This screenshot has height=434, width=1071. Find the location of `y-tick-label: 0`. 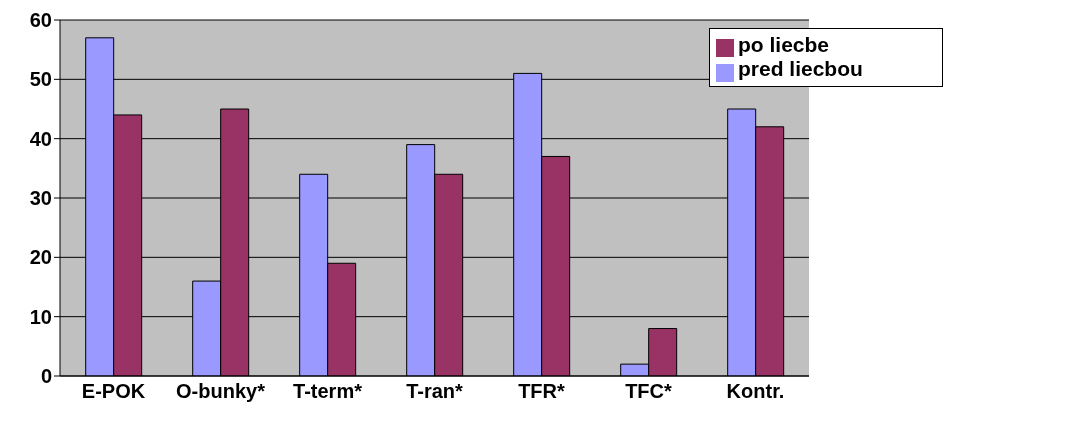

y-tick-label: 0 is located at coordinates (46, 376).